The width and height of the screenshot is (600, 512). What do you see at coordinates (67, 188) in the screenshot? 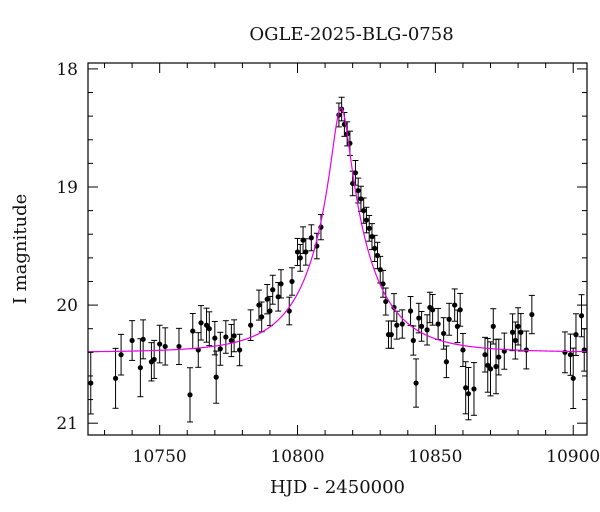
I see `y-tick-label: 19` at bounding box center [67, 188].